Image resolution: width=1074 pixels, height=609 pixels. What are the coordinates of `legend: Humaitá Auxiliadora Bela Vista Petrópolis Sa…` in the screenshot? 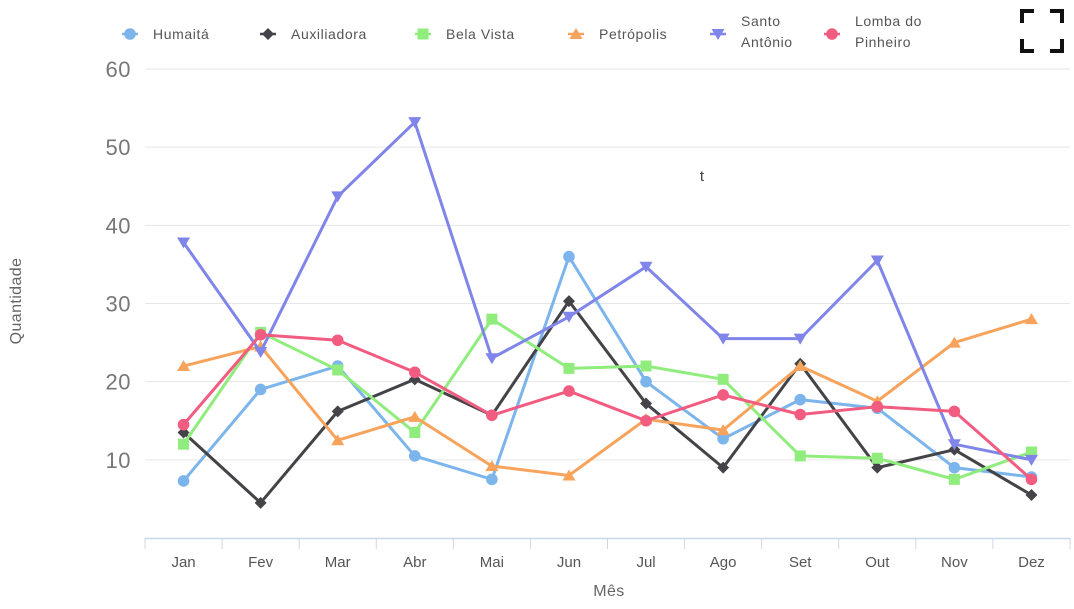 It's located at (522, 31).